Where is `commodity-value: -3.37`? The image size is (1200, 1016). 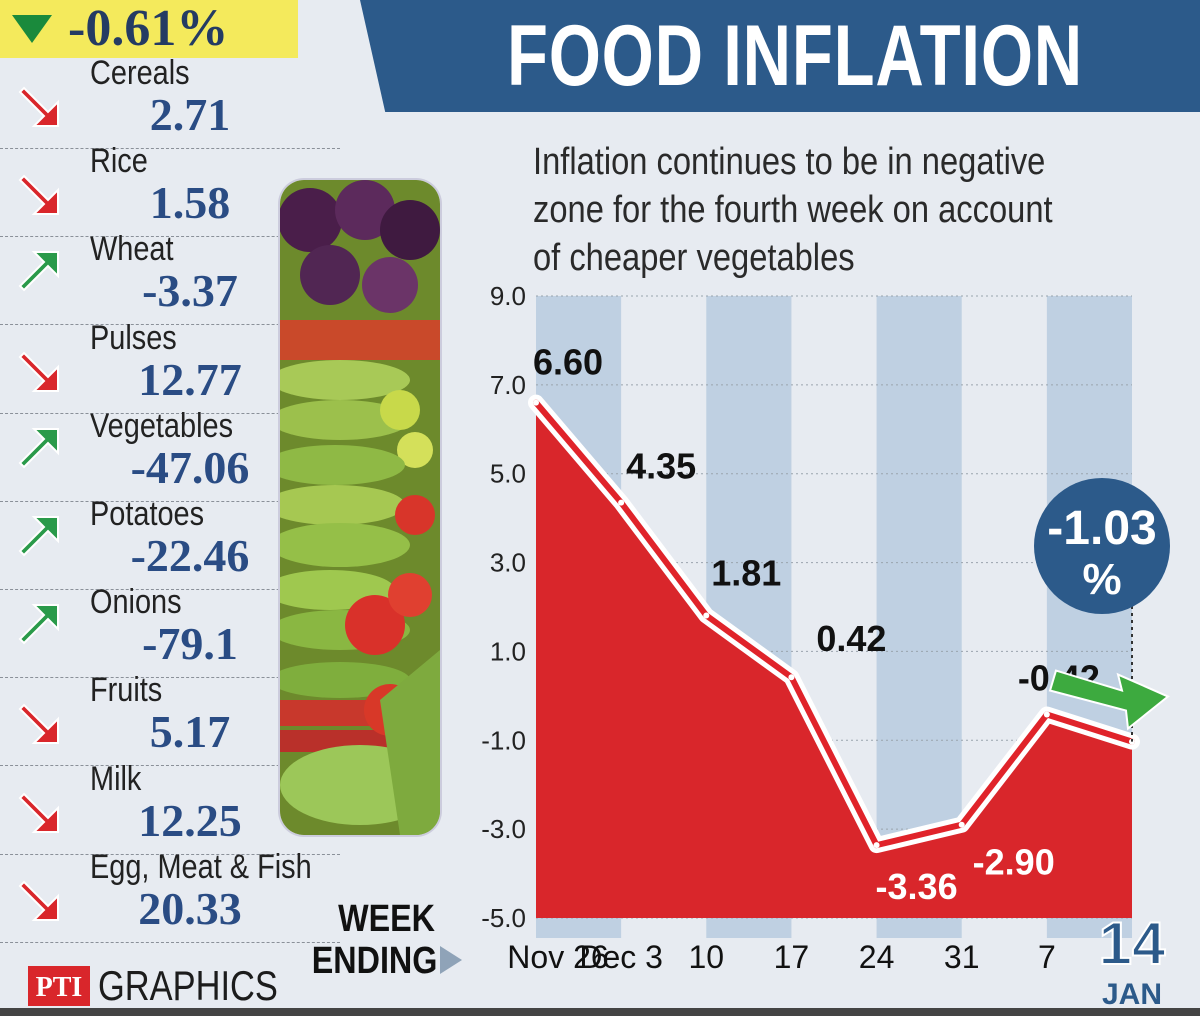 commodity-value: -3.37 is located at coordinates (190, 291).